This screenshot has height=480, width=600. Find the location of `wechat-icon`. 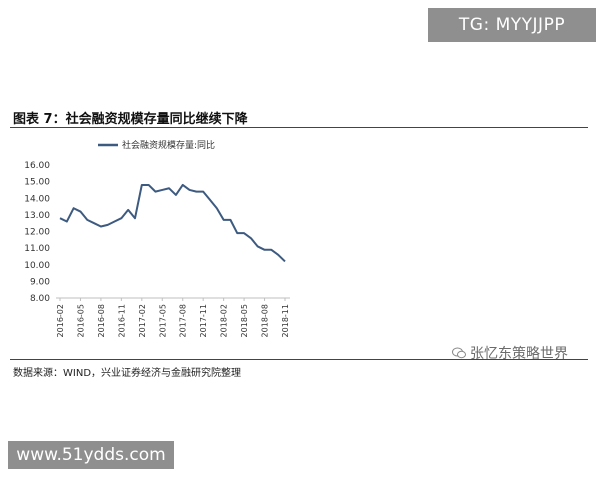

wechat-icon is located at coordinates (459, 353).